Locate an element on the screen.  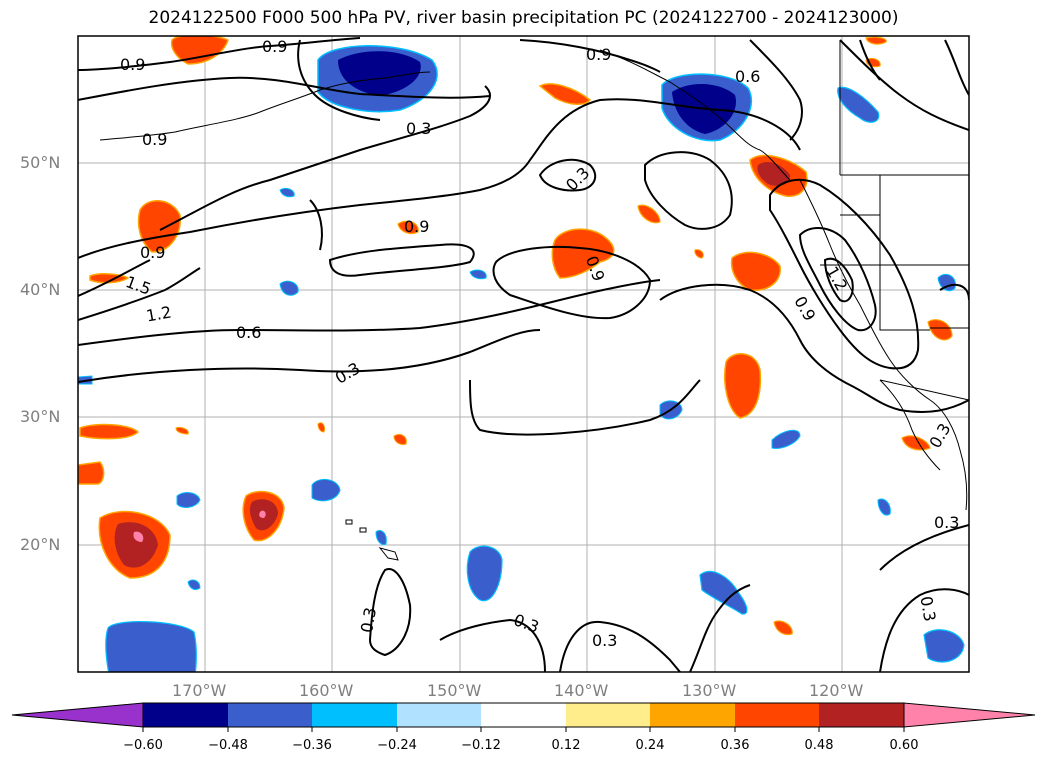
colorbar is located at coordinates (523, 717).